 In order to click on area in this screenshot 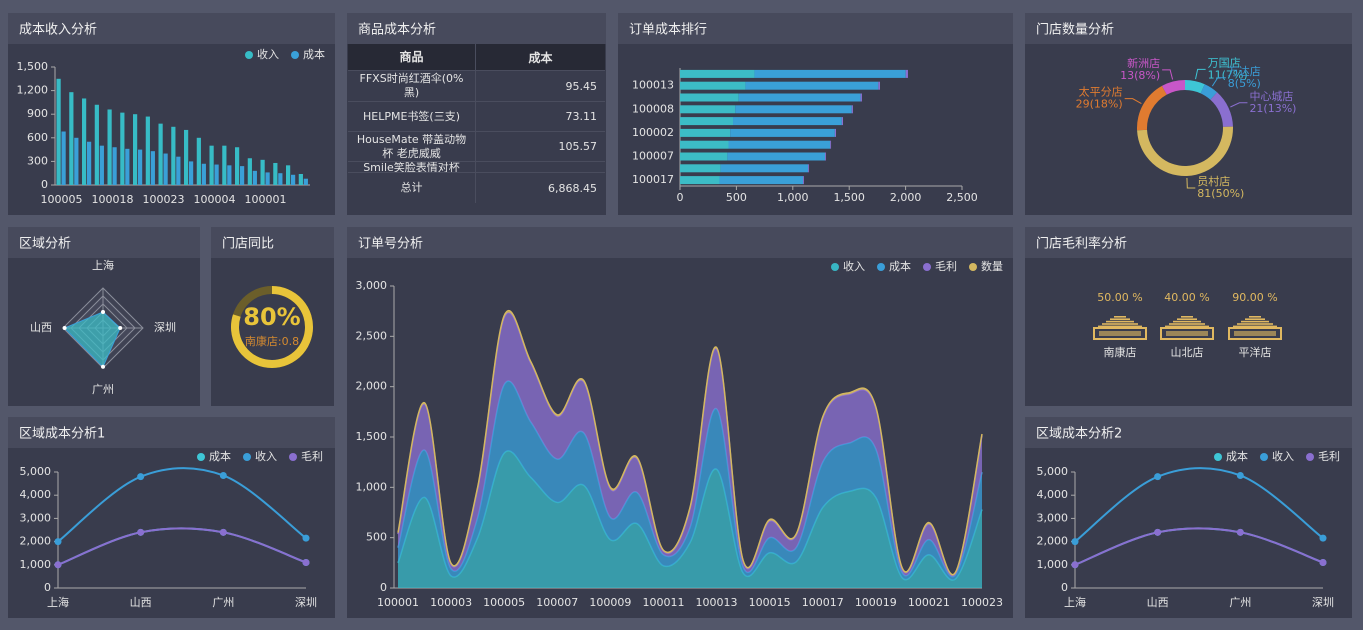, I will do `click(690, 481)`.